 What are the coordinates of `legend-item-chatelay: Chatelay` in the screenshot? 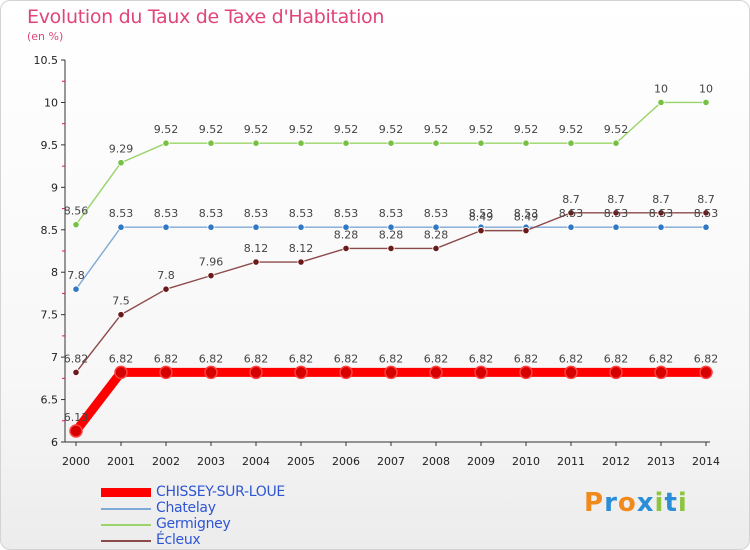 It's located at (231, 509).